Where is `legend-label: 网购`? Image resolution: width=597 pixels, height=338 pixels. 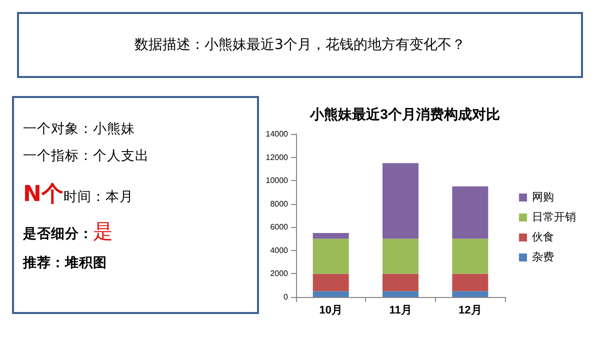
legend-label: 网购 is located at coordinates (543, 198).